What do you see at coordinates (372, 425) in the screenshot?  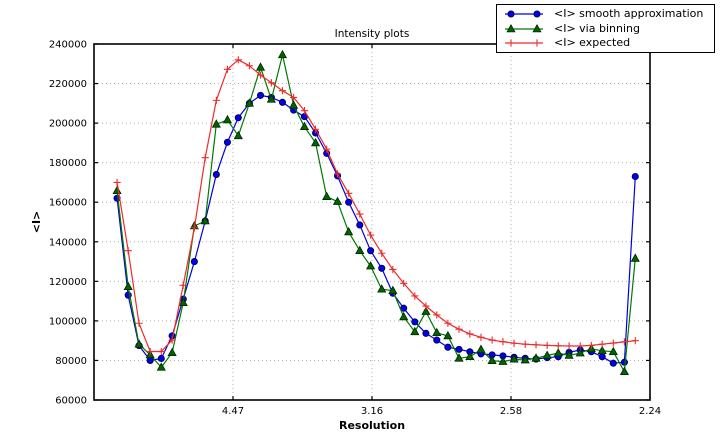 I see `x-axis-label: Resolution` at bounding box center [372, 425].